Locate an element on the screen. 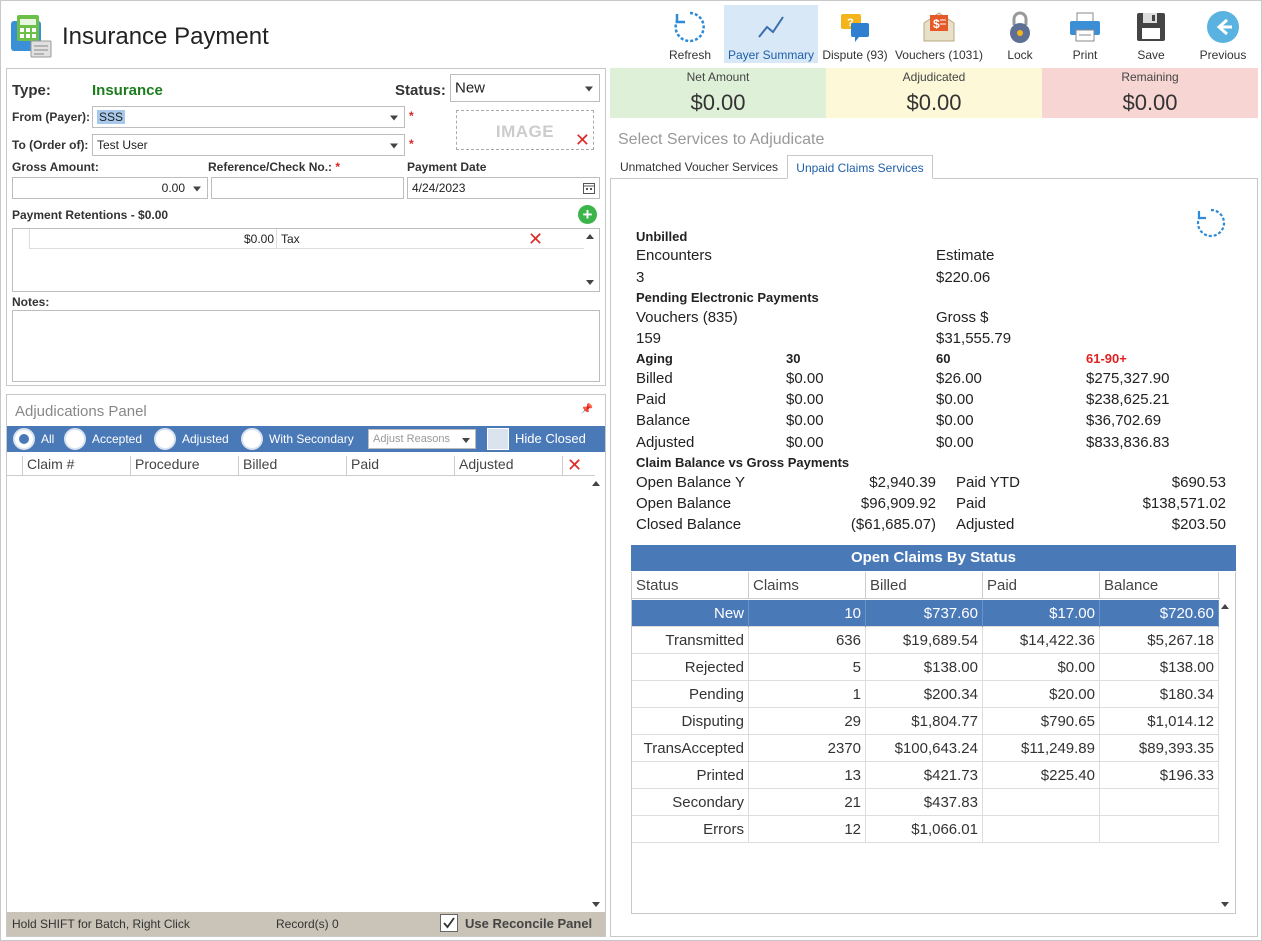  encounters-label: Encounters is located at coordinates (674, 255).